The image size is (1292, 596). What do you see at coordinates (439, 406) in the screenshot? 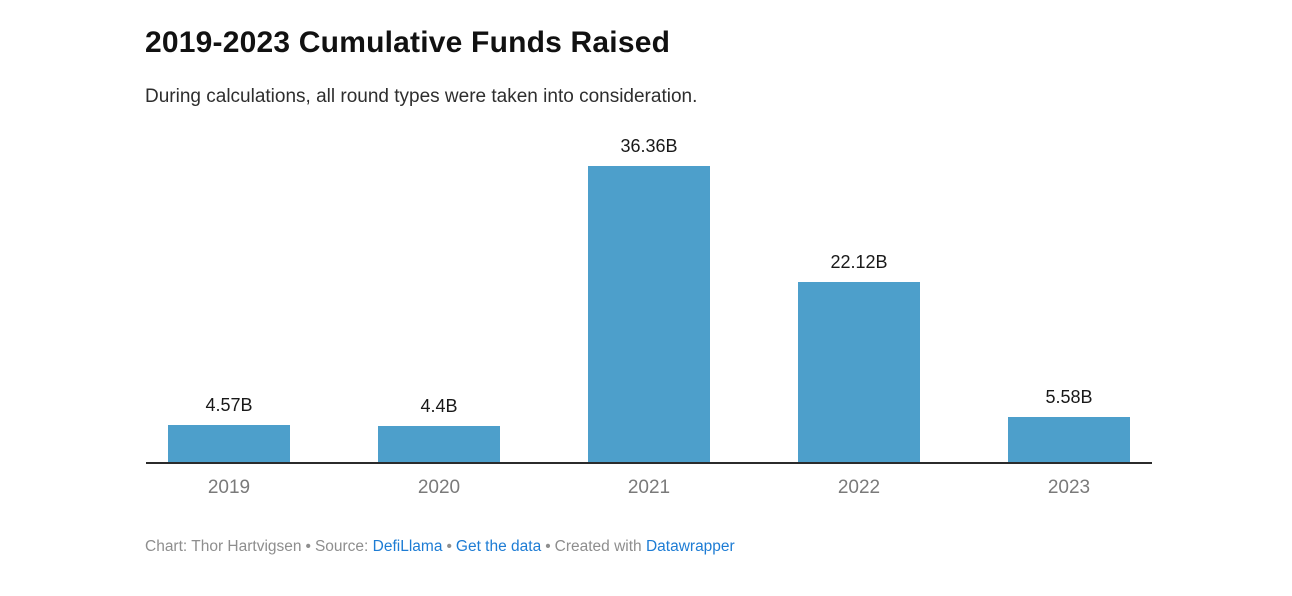
I see `bar-value-label-2020: 4.4B` at bounding box center [439, 406].